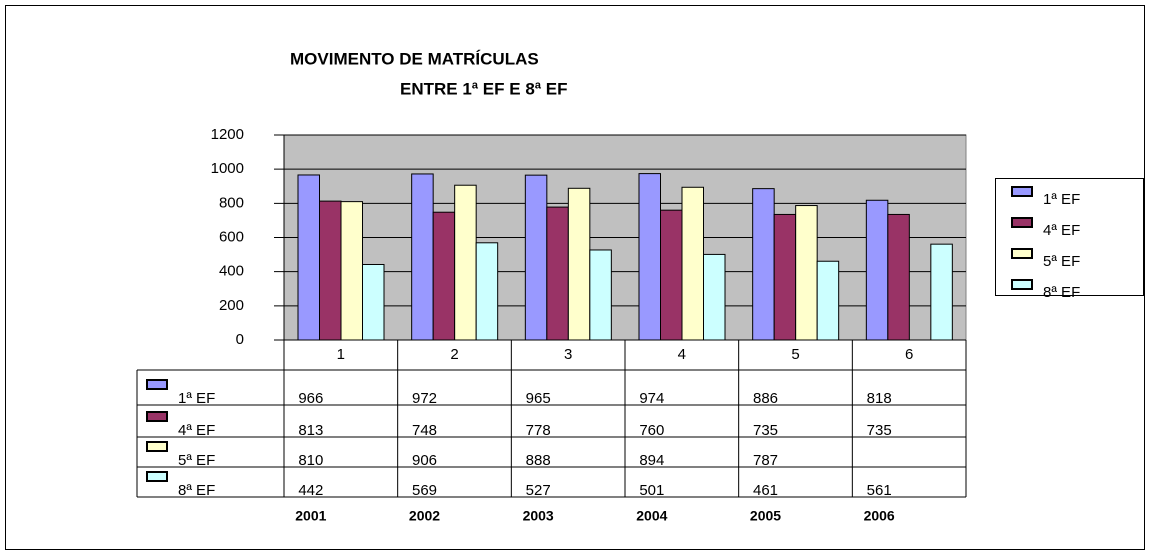 The image size is (1152, 555). I want to click on year-label: 2001, so click(310, 516).